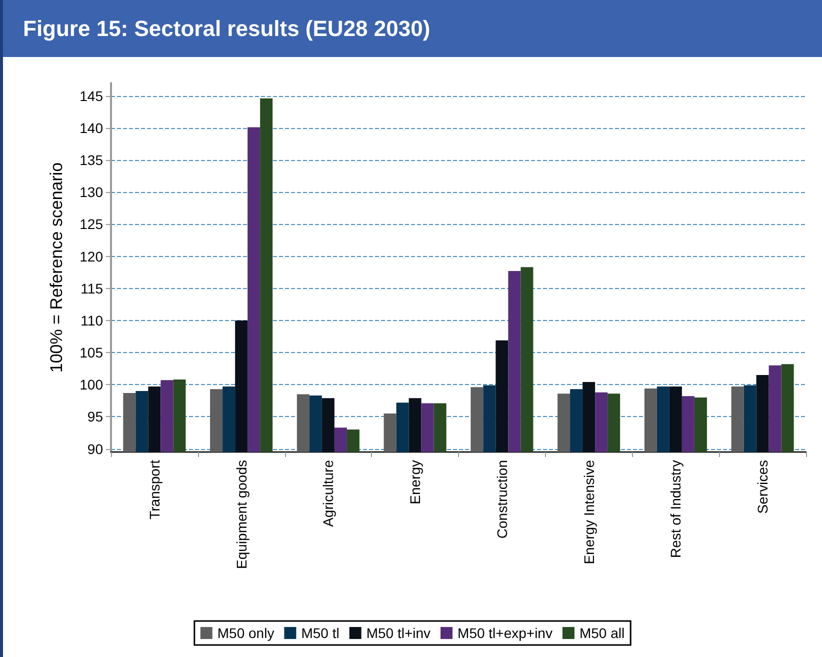 The width and height of the screenshot is (822, 657). I want to click on legend-label: M50 tl+exp+inv, so click(505, 633).